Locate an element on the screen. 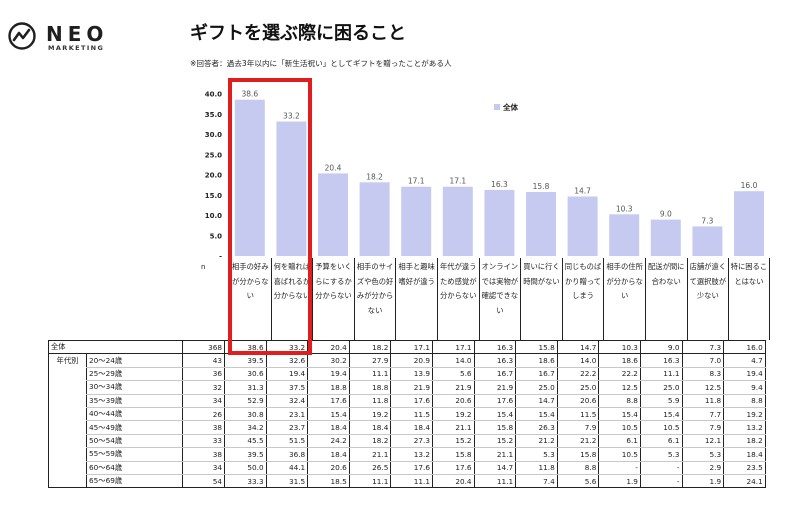 This screenshot has width=811, height=524. table-cell: - is located at coordinates (661, 481).